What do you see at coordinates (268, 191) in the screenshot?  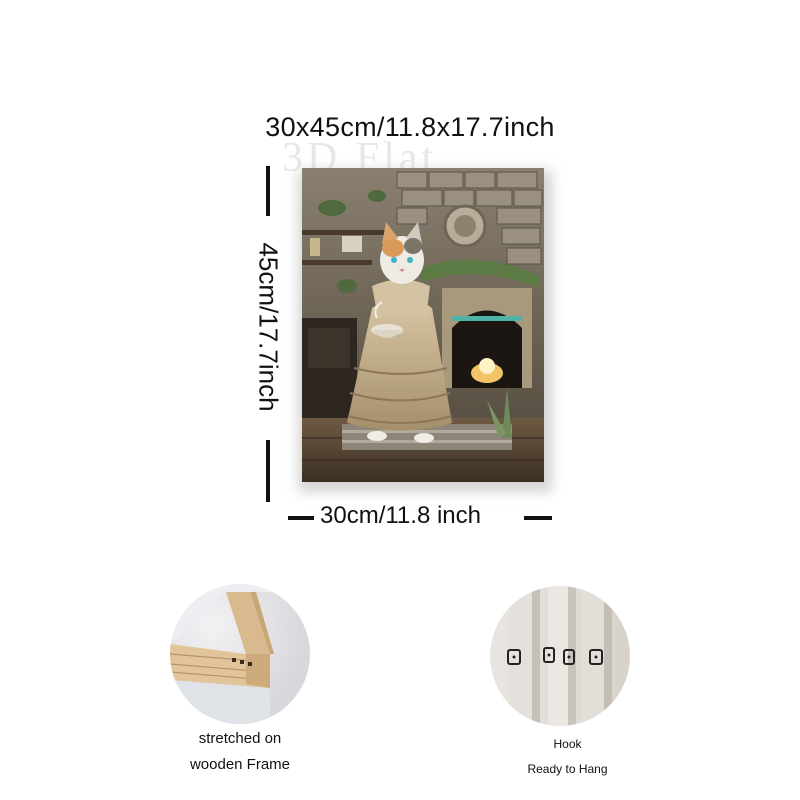 I see `height-line-top` at bounding box center [268, 191].